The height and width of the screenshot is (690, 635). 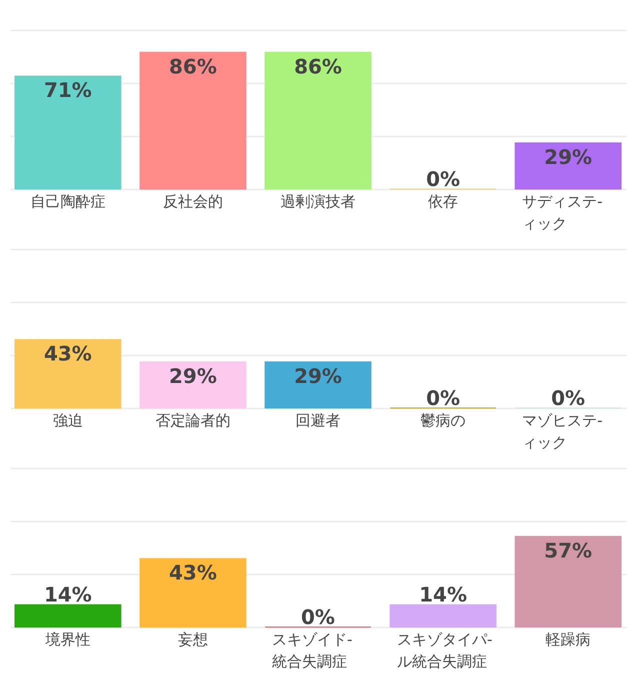 What do you see at coordinates (312, 650) in the screenshot?
I see `x-tick-label: スキゾイド- 統合失調症` at bounding box center [312, 650].